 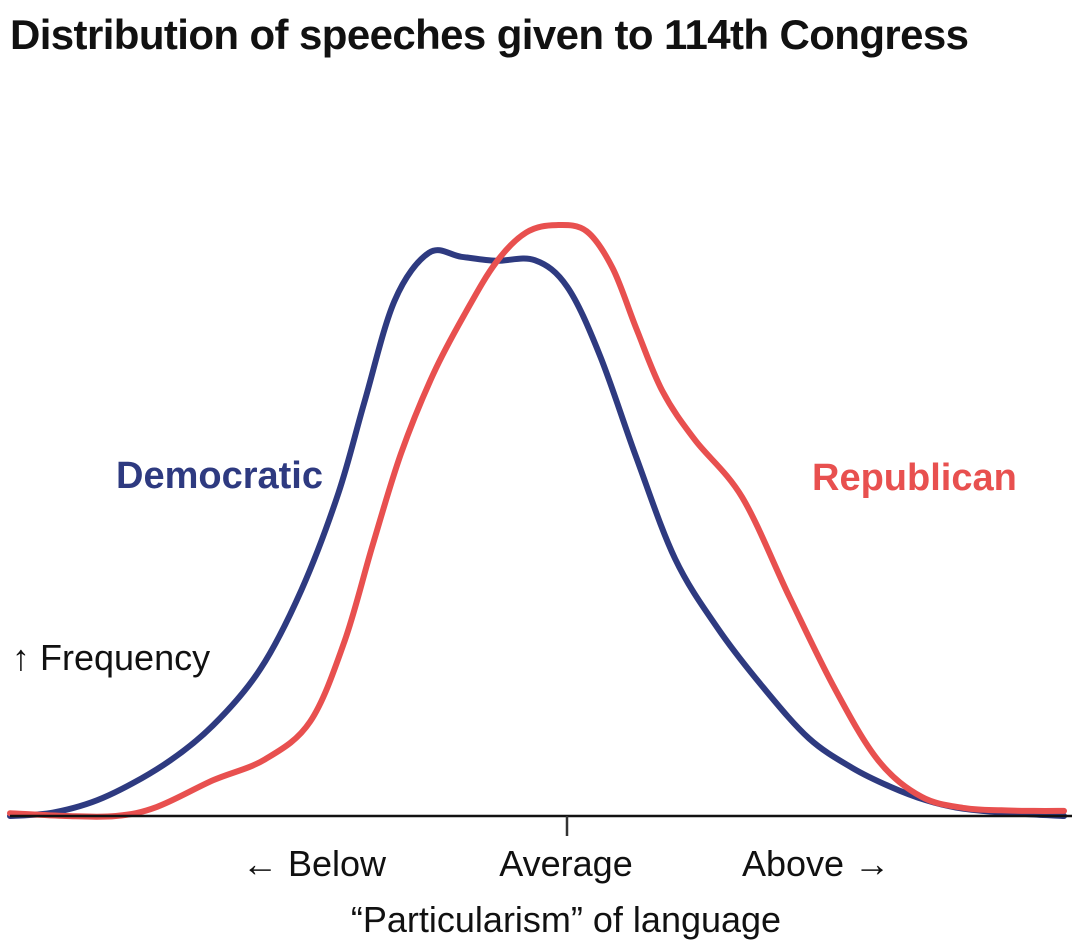 What do you see at coordinates (219, 476) in the screenshot?
I see `series-label-democratic: Democratic` at bounding box center [219, 476].